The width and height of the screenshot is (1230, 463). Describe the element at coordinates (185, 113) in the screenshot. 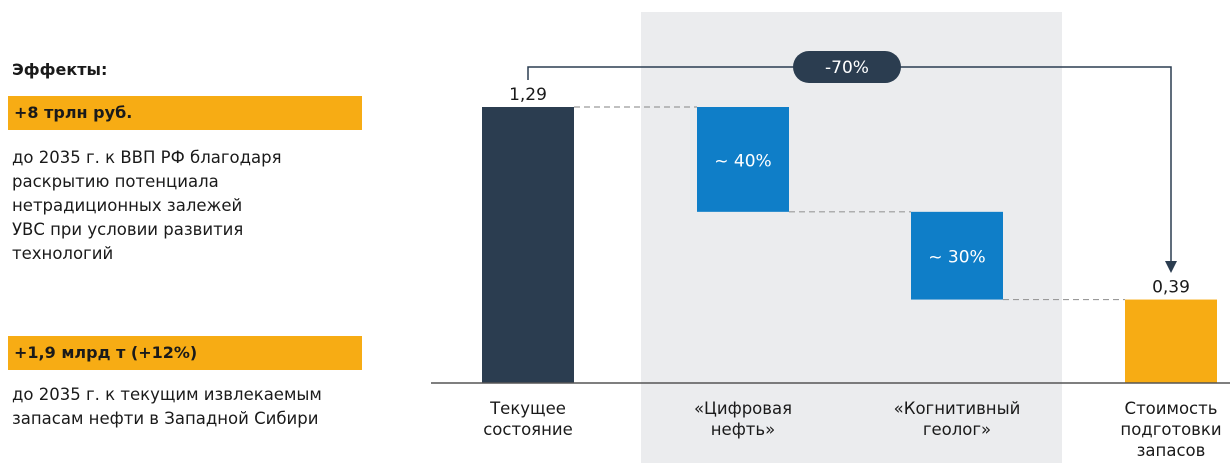

I see `effect-badge-gdp: +8 трлн руб.` at that location.